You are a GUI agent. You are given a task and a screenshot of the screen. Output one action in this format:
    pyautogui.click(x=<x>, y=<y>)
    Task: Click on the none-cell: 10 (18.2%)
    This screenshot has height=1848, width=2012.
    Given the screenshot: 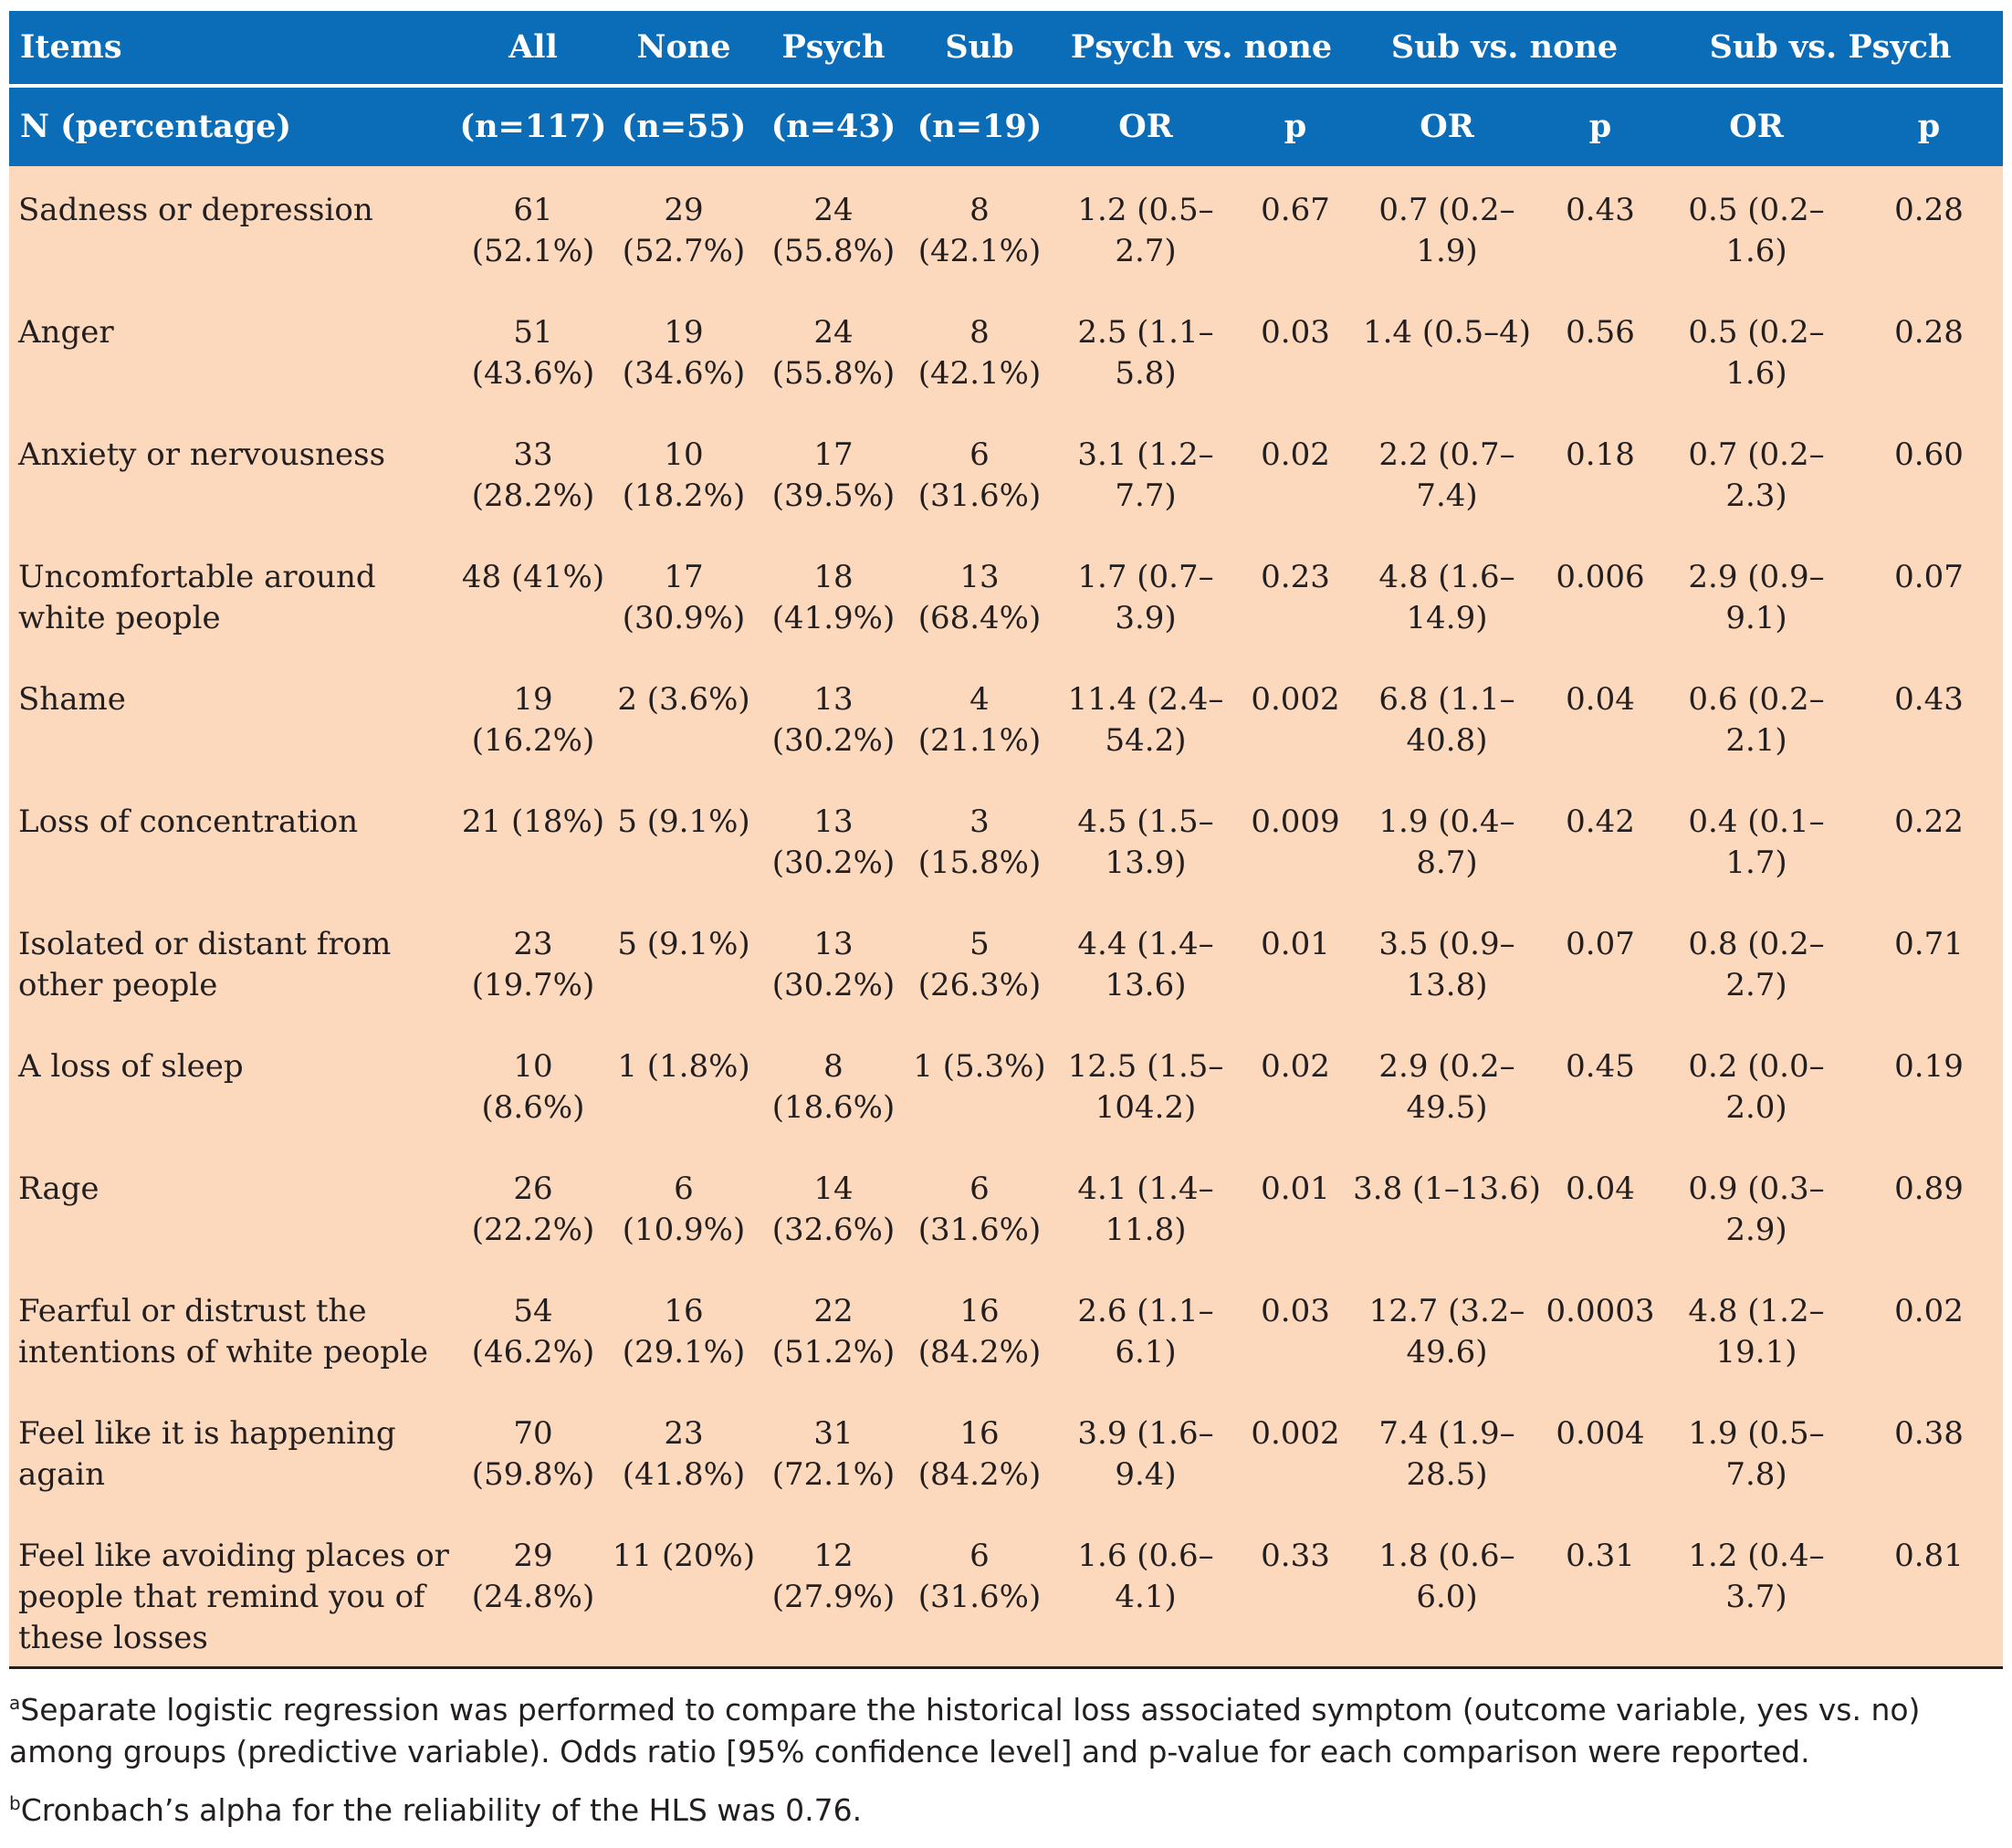 What is the action you would take?
    pyautogui.click(x=684, y=475)
    